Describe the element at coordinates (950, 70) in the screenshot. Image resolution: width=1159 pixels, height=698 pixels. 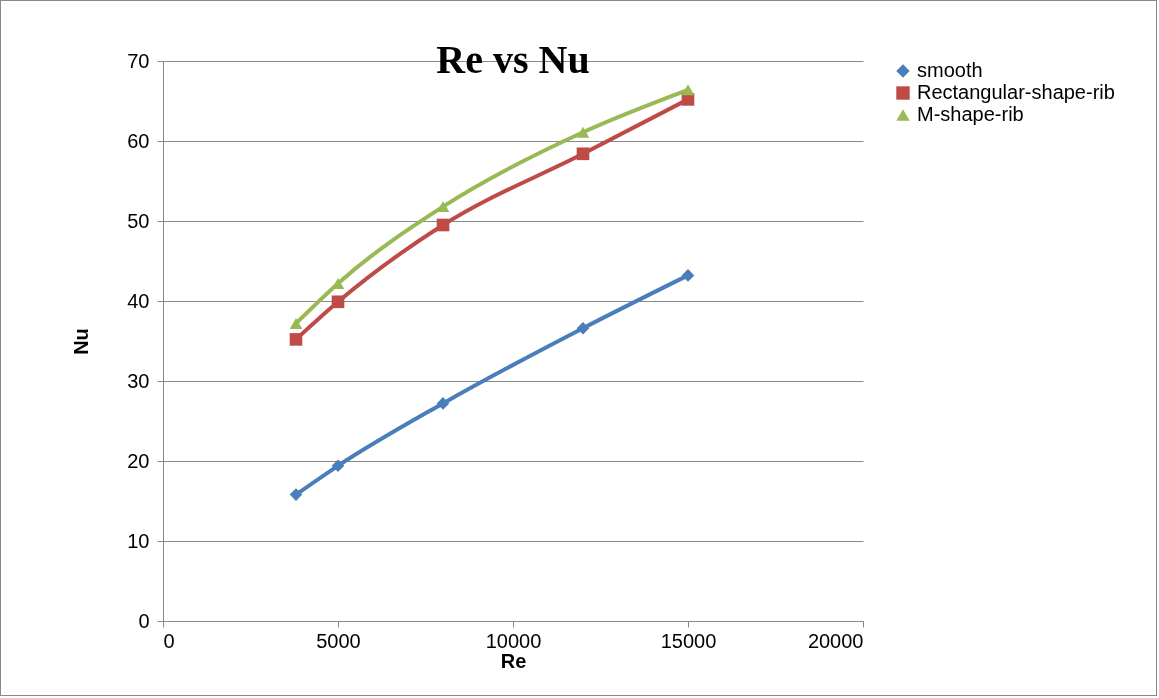
I see `legend-label: smooth` at that location.